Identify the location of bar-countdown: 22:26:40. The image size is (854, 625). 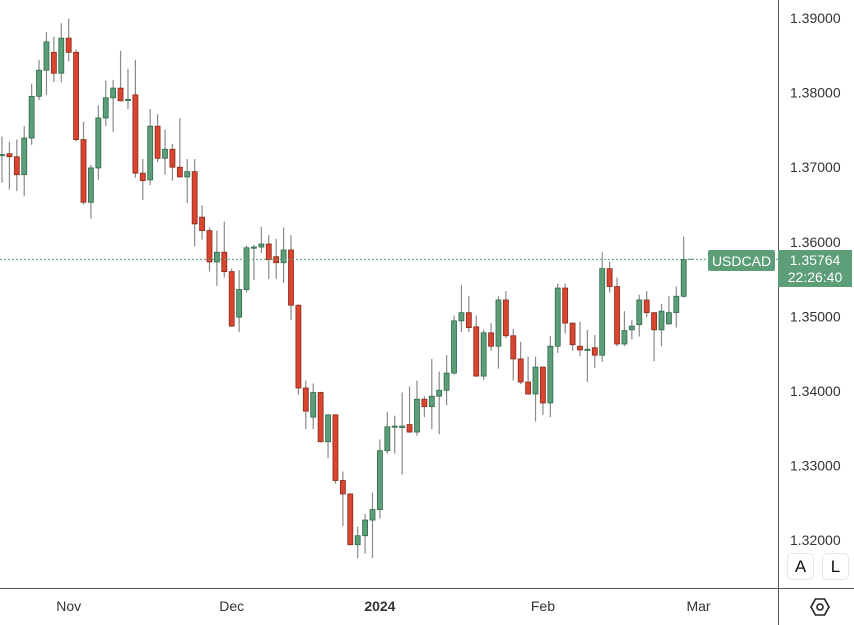
(815, 277).